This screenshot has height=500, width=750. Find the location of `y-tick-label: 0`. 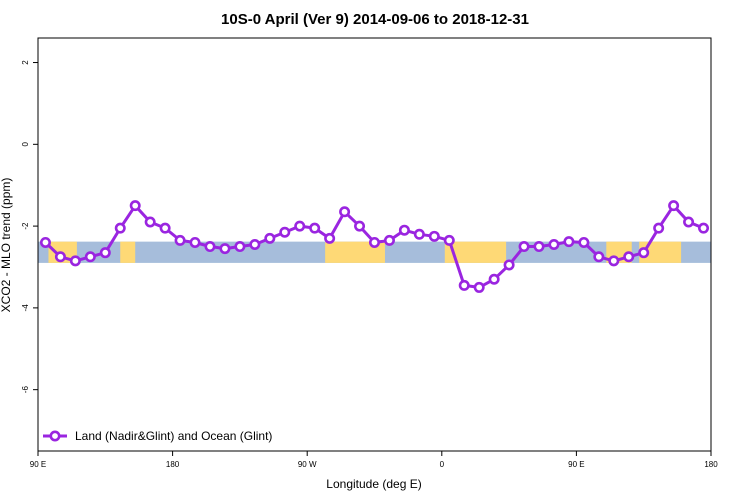

y-tick-label: 0 is located at coordinates (25, 144).